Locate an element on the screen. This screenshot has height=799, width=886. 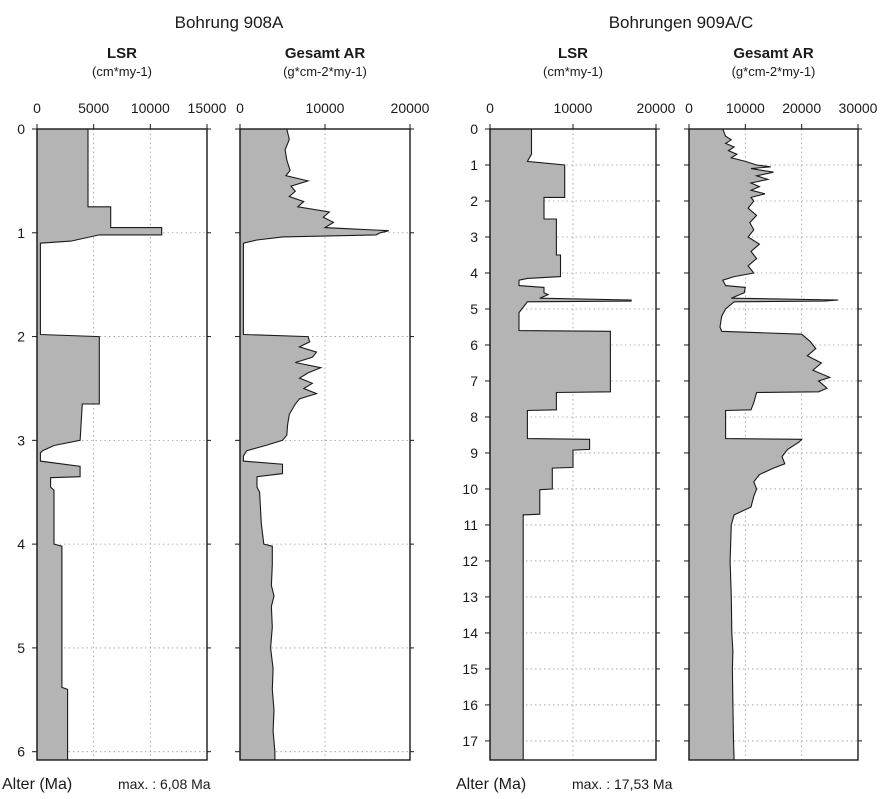
panel-1-xtick-label-0: 0 is located at coordinates (240, 108).